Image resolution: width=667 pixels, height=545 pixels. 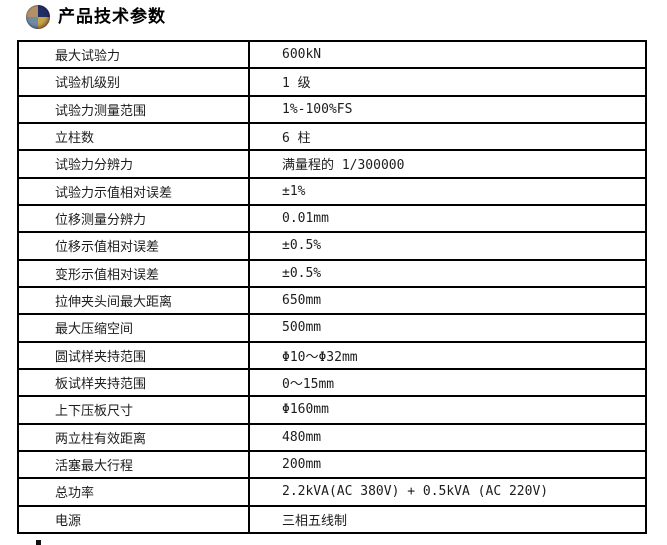 I want to click on table-row: 总功率 2.2kVA(AC 380V) + 0.5kVA (AC 220V), so click(x=332, y=492).